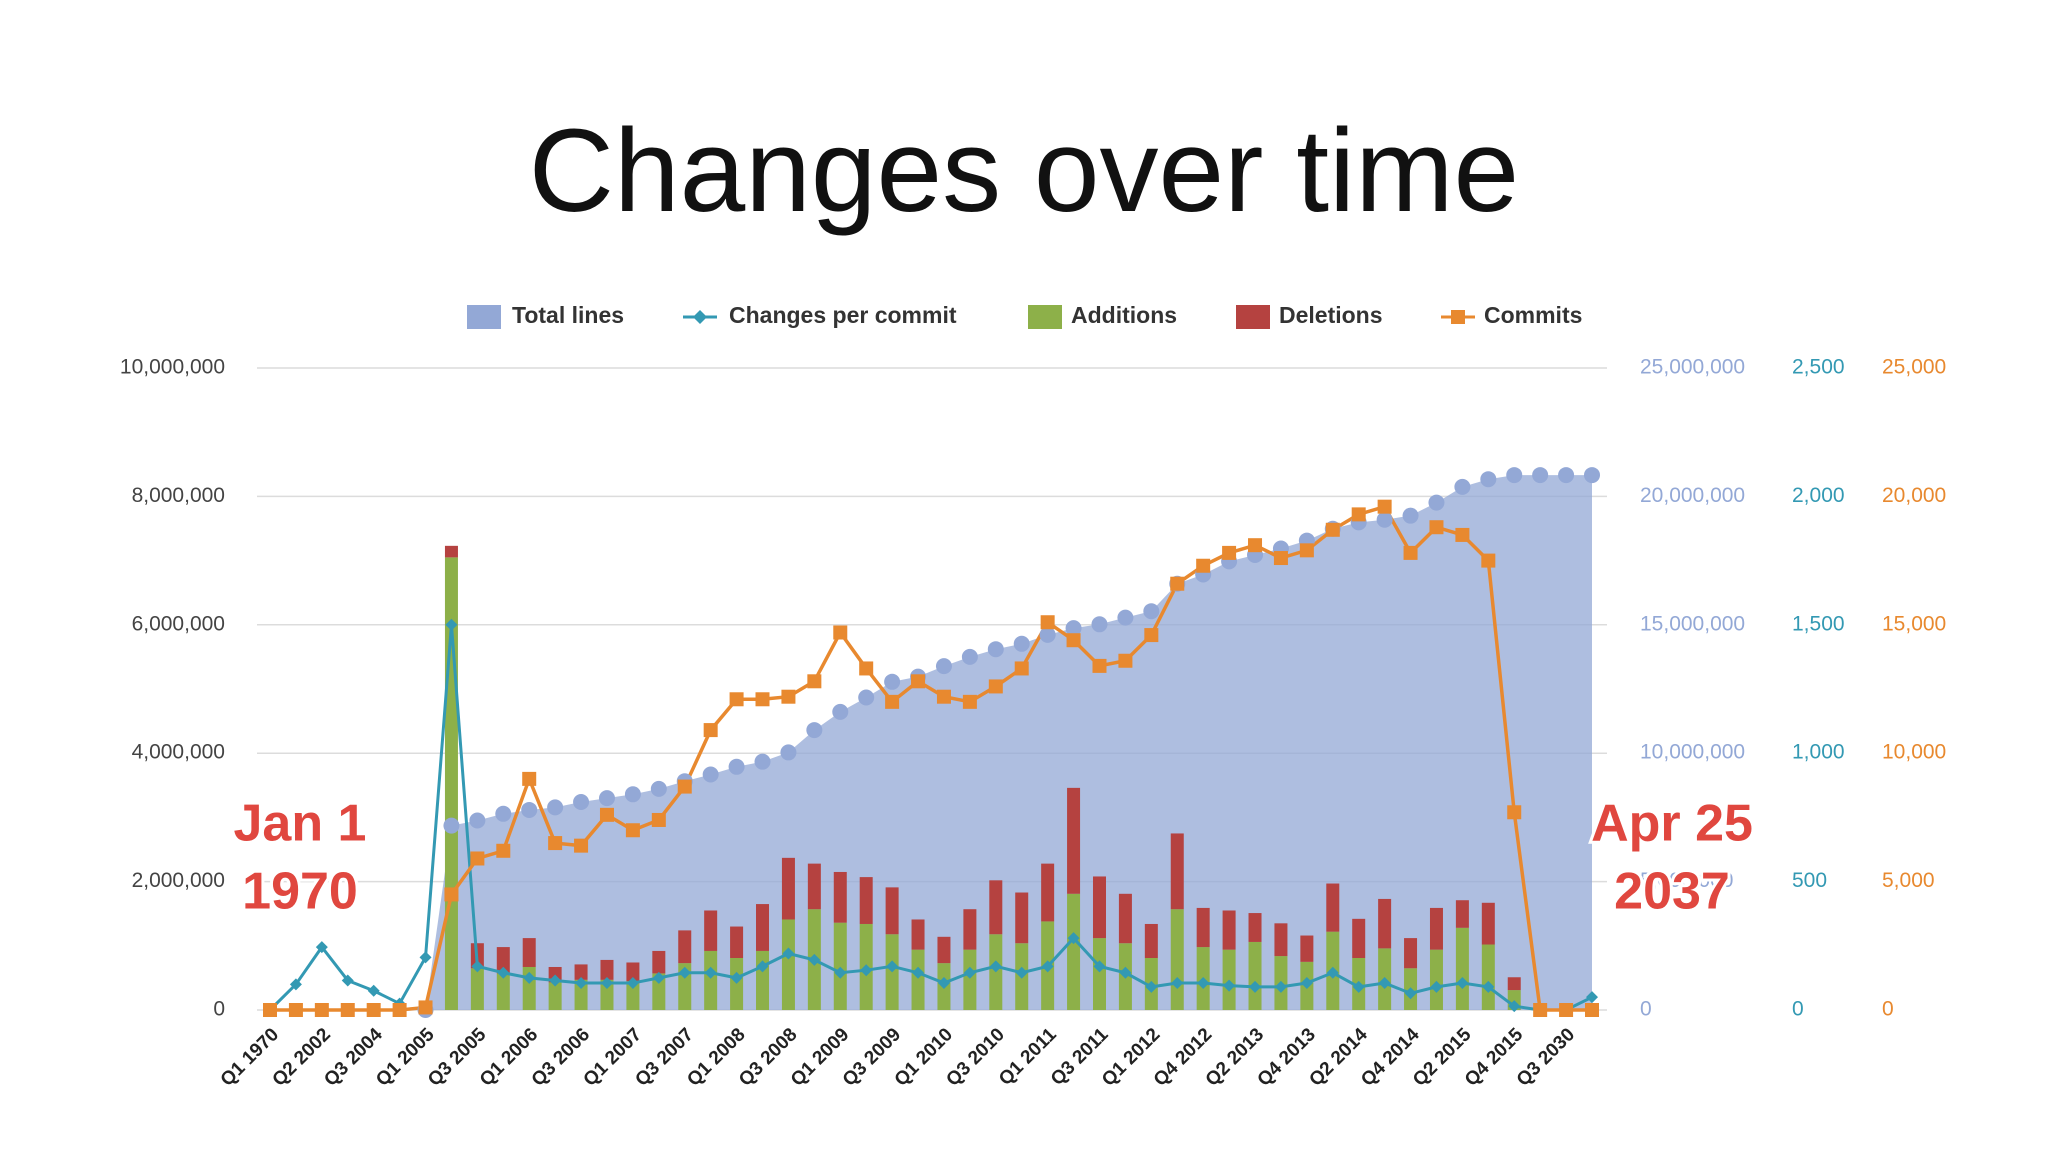  I want to click on y-tick-label: 2,000,000, so click(178, 880).